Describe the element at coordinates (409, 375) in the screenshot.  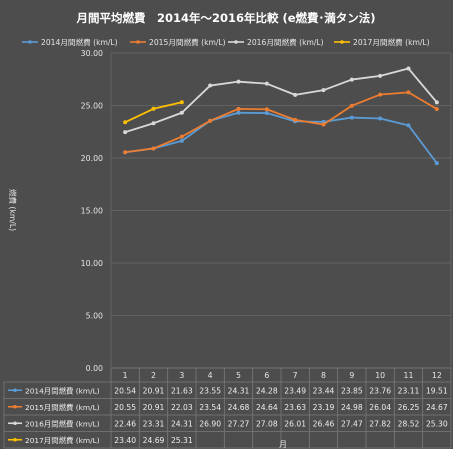
I see `x-tick-label: 11` at that location.